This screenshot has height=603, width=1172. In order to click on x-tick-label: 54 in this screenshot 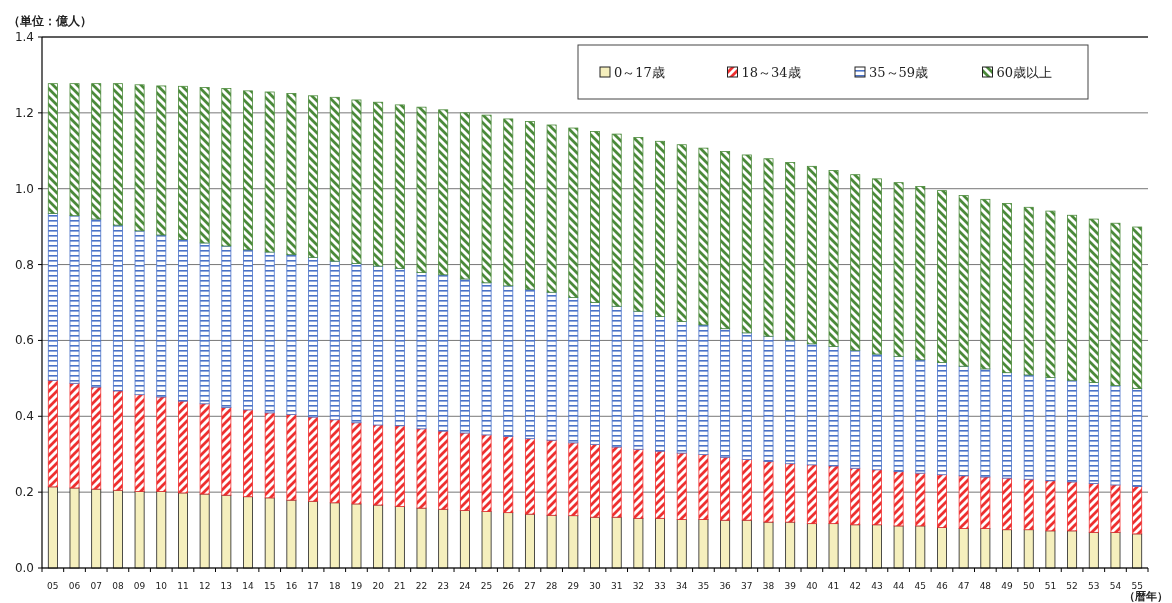, I will do `click(1115, 586)`.